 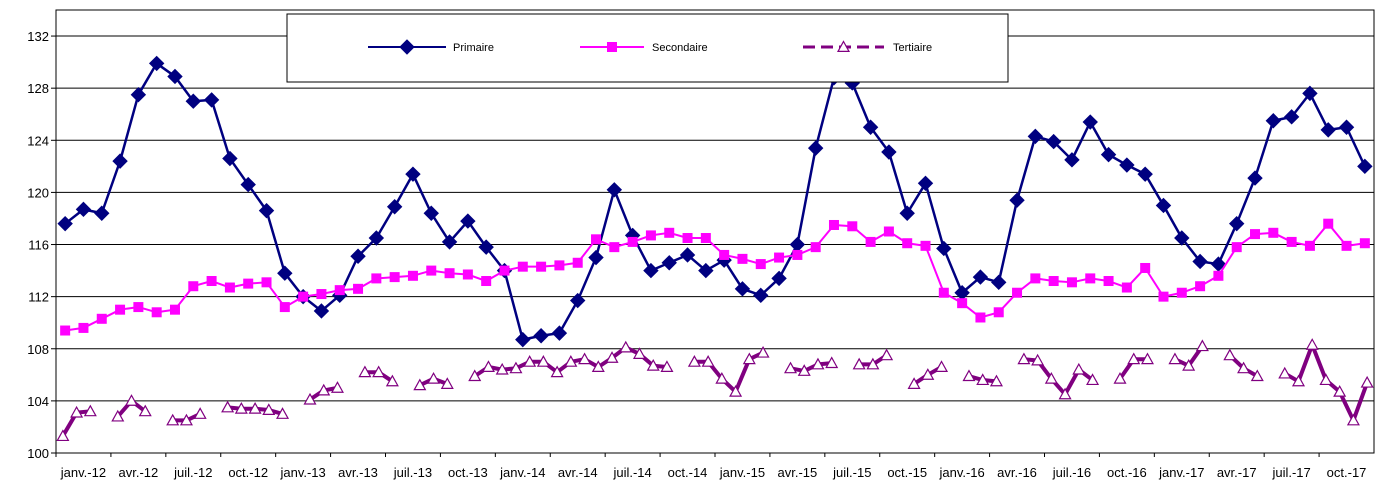 I want to click on x-tick-label: janv.-16, so click(x=961, y=472).